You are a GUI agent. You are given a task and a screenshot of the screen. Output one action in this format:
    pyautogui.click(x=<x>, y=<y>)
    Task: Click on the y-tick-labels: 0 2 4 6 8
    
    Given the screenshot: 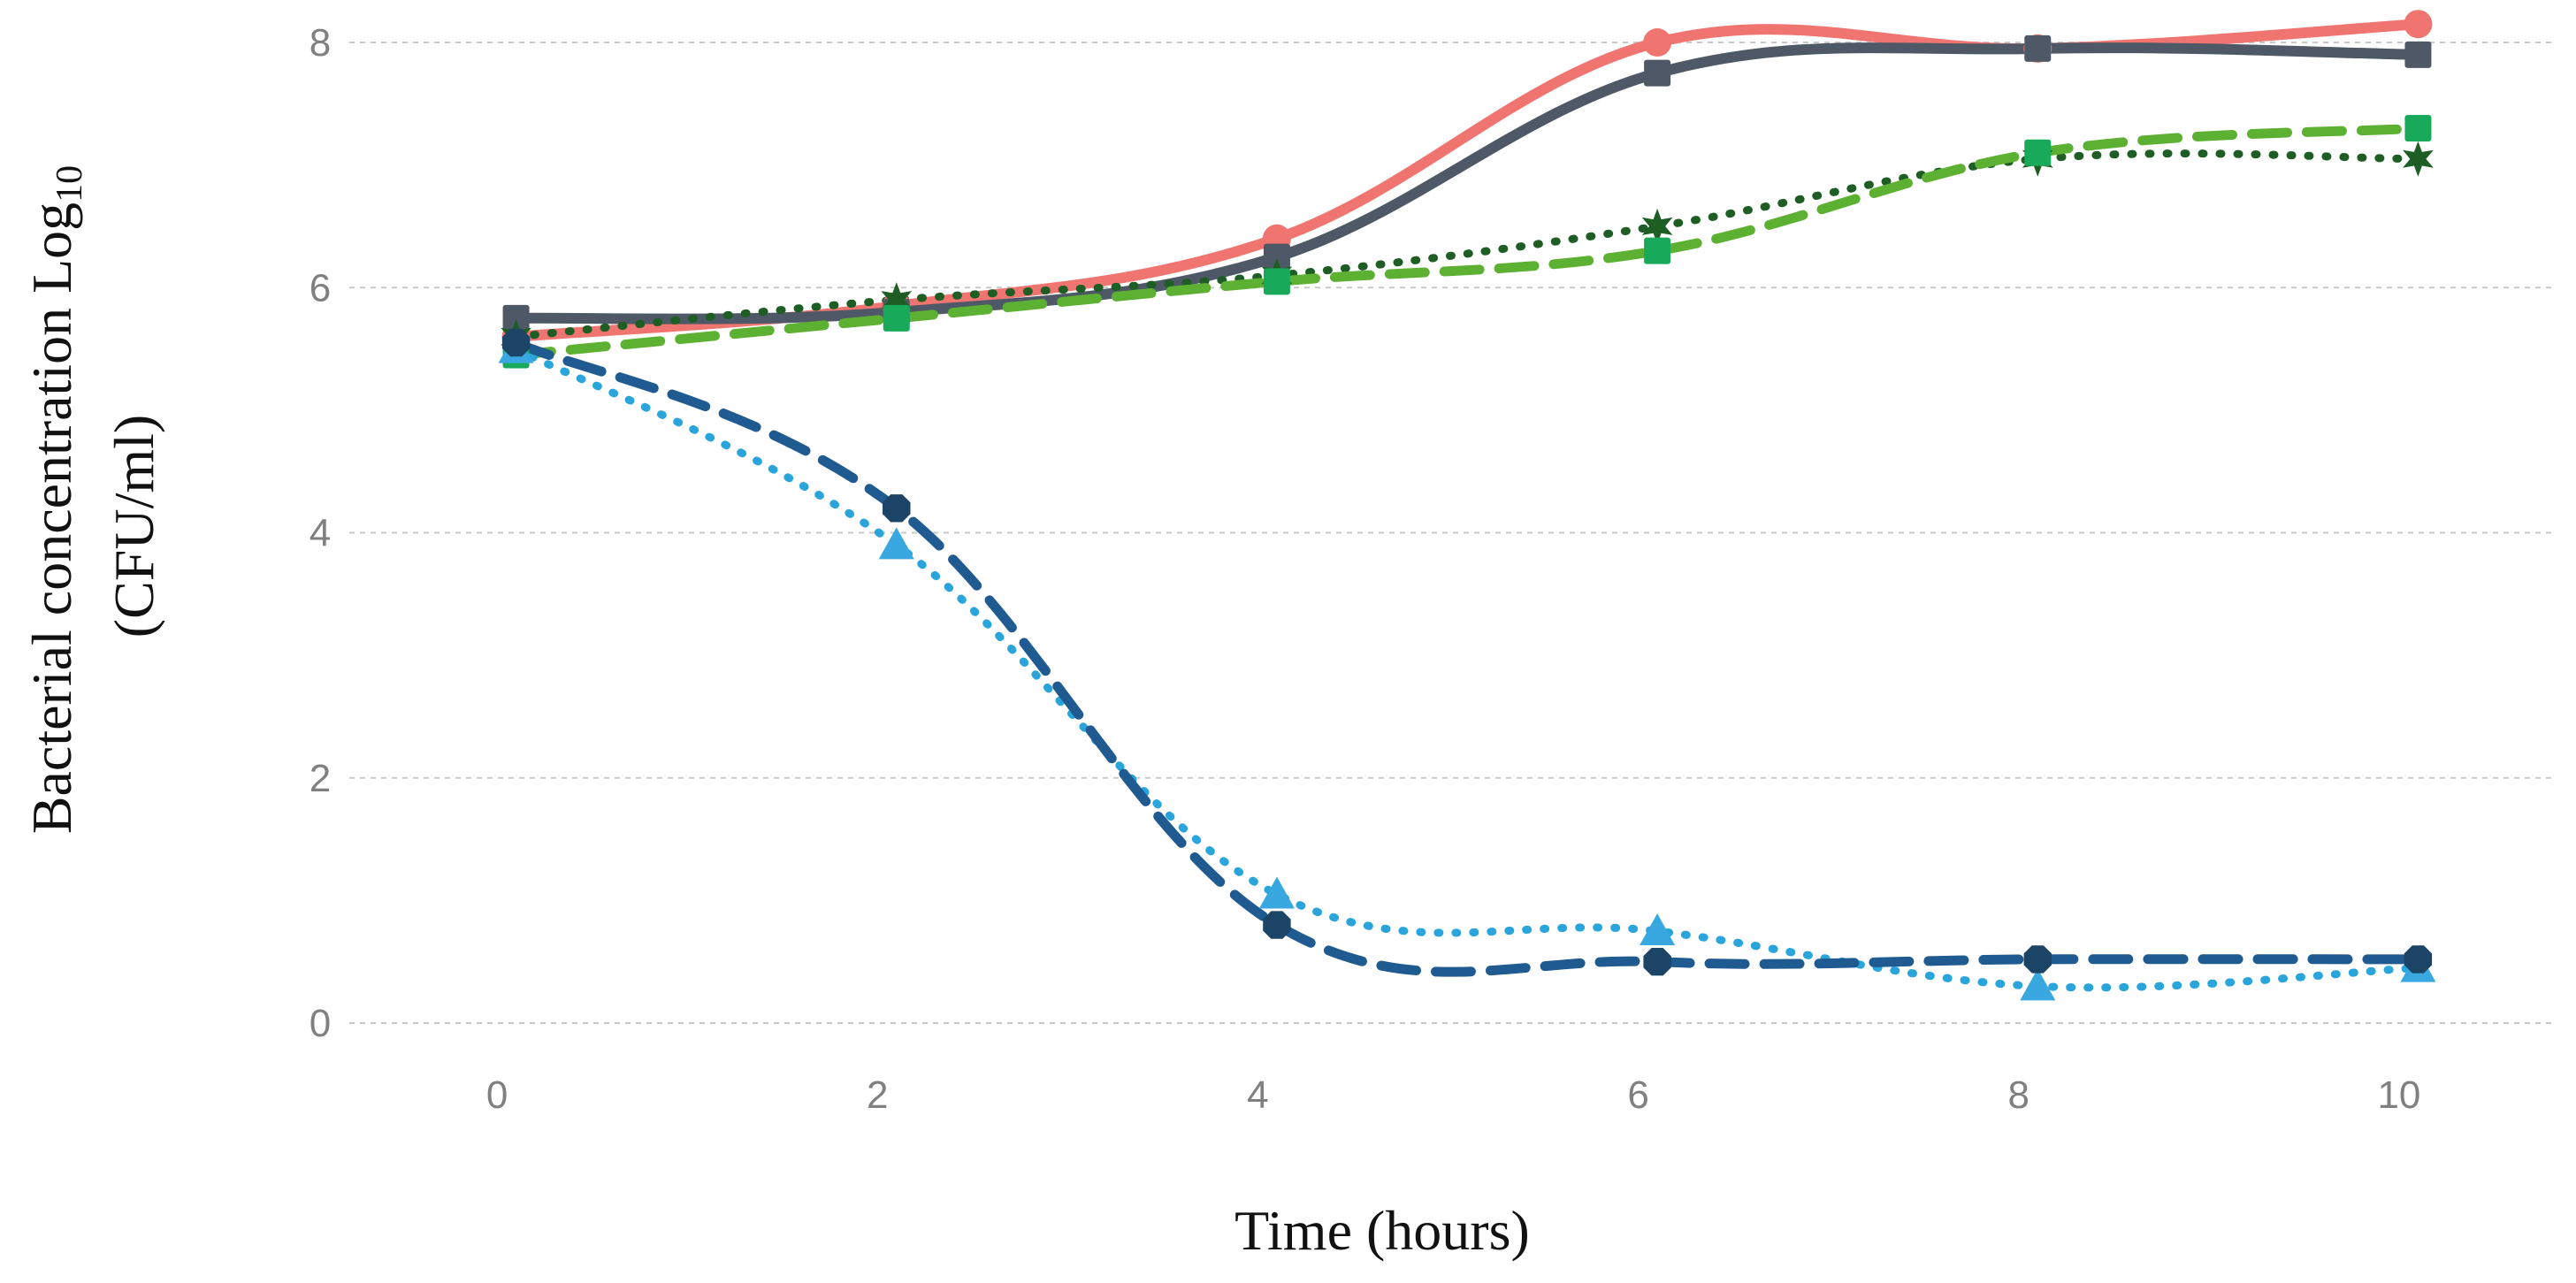 What is the action you would take?
    pyautogui.click(x=320, y=533)
    